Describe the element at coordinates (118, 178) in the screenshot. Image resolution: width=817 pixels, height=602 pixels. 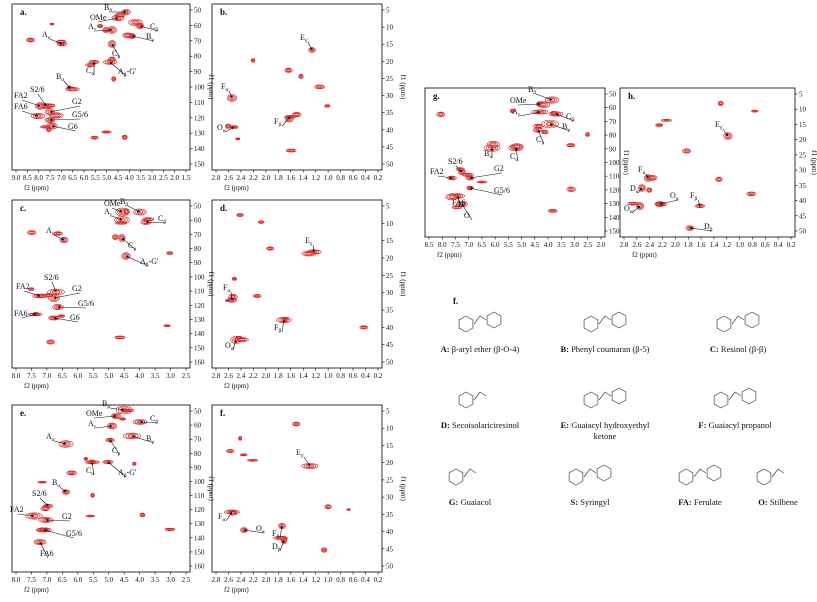
I see `x-tick-label: 4.5` at that location.